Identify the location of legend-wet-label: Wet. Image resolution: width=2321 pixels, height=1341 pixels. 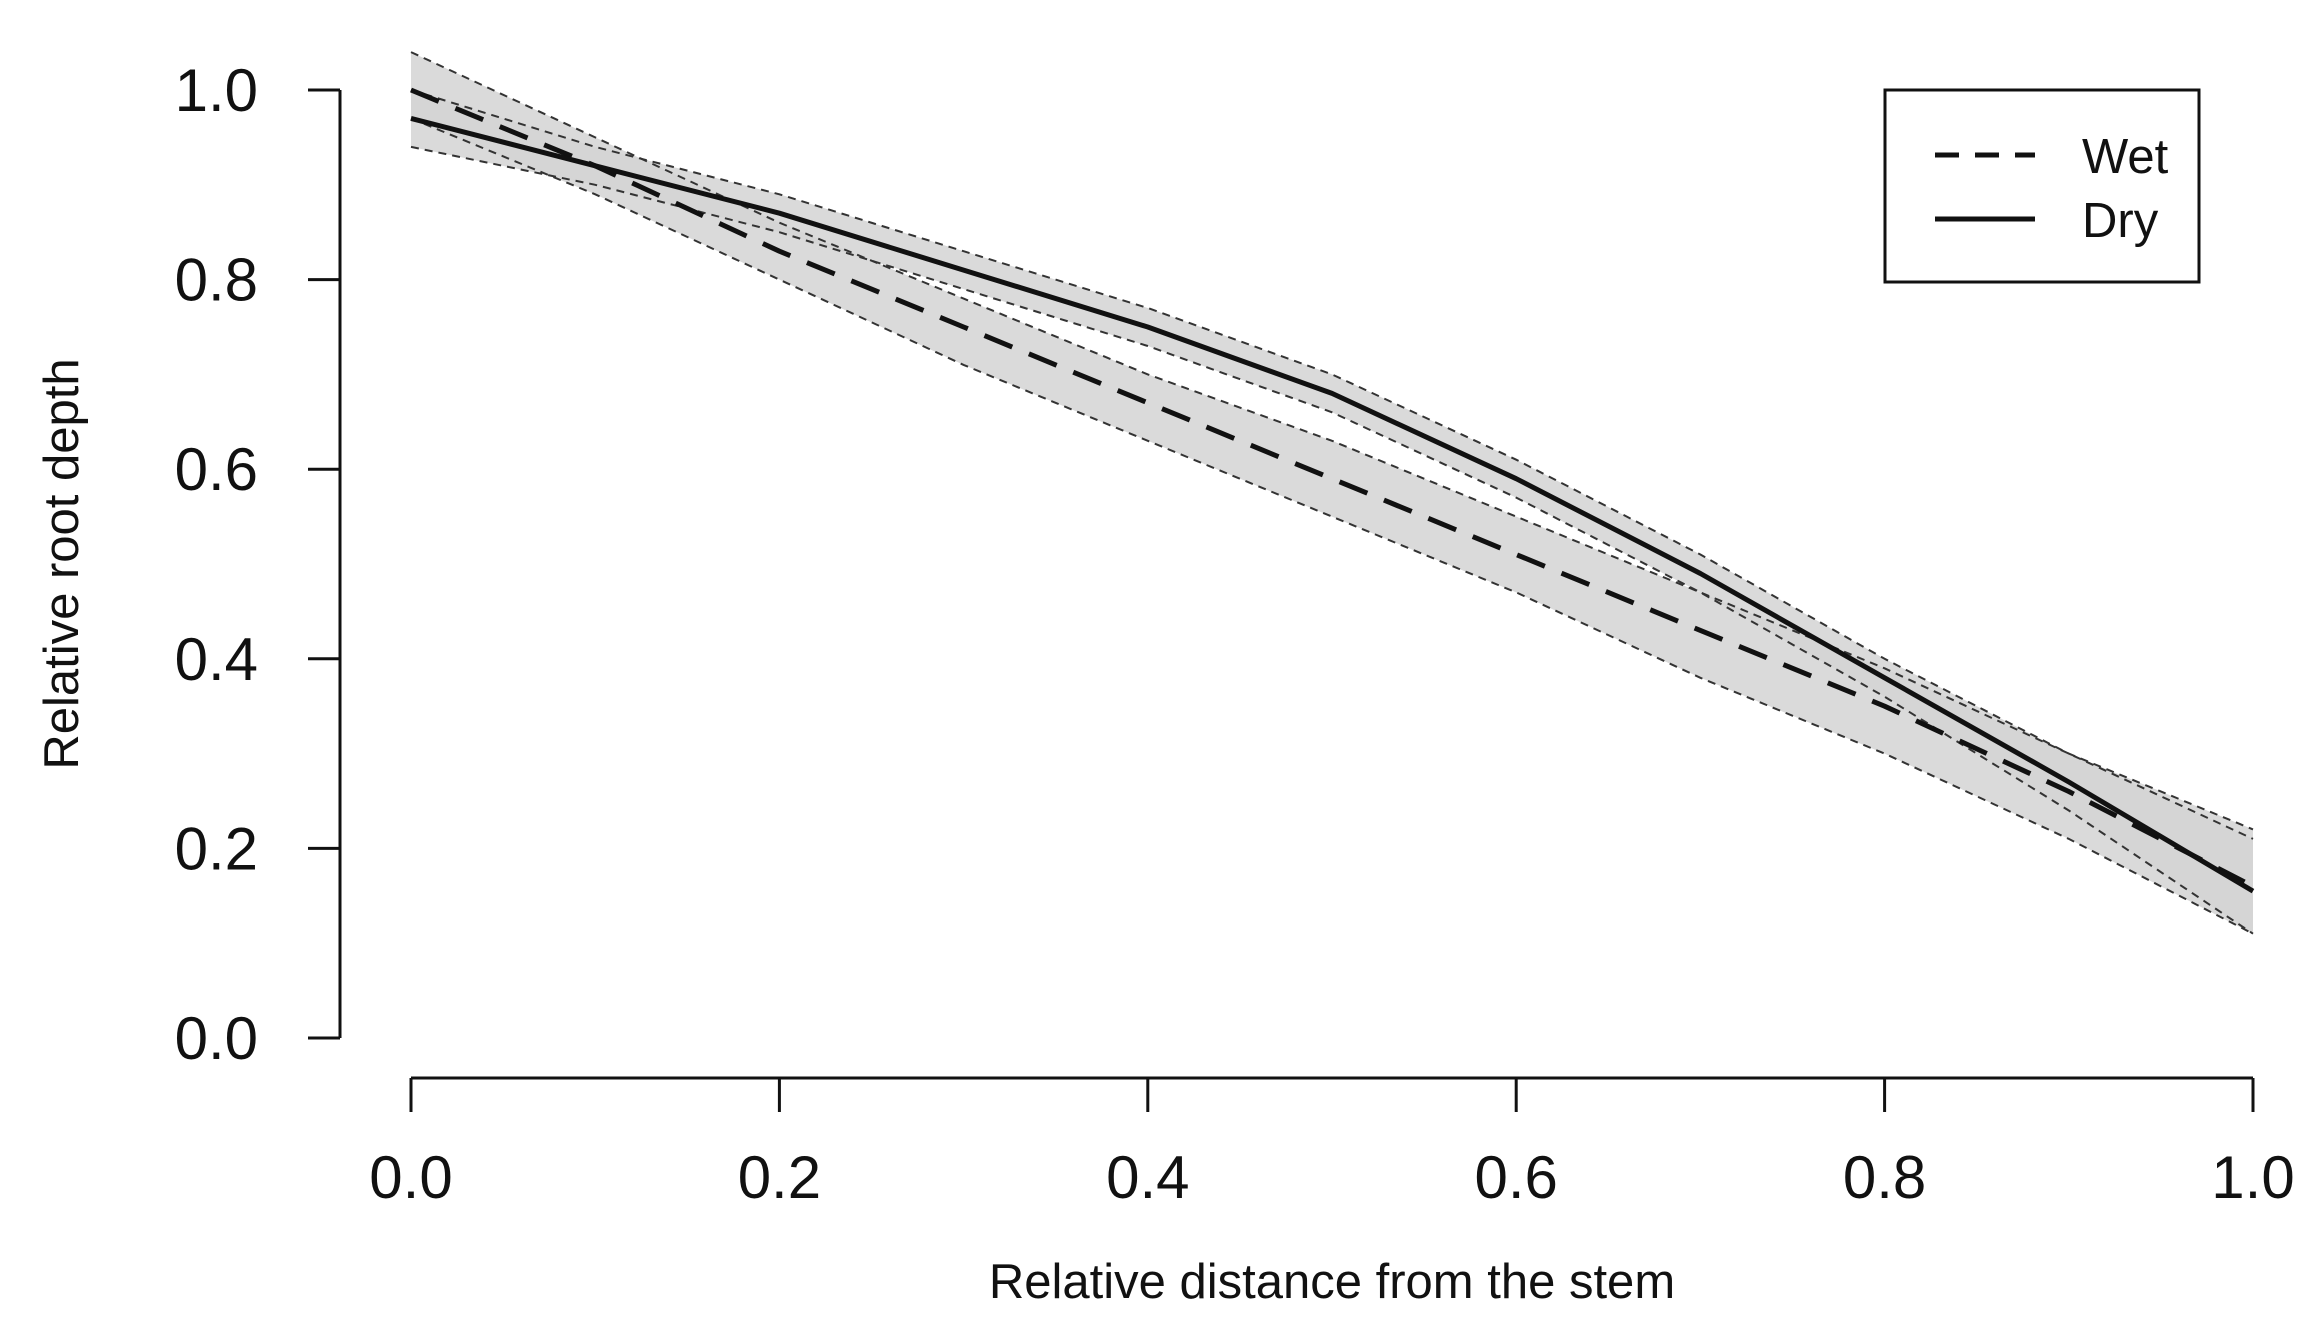
(2125, 157).